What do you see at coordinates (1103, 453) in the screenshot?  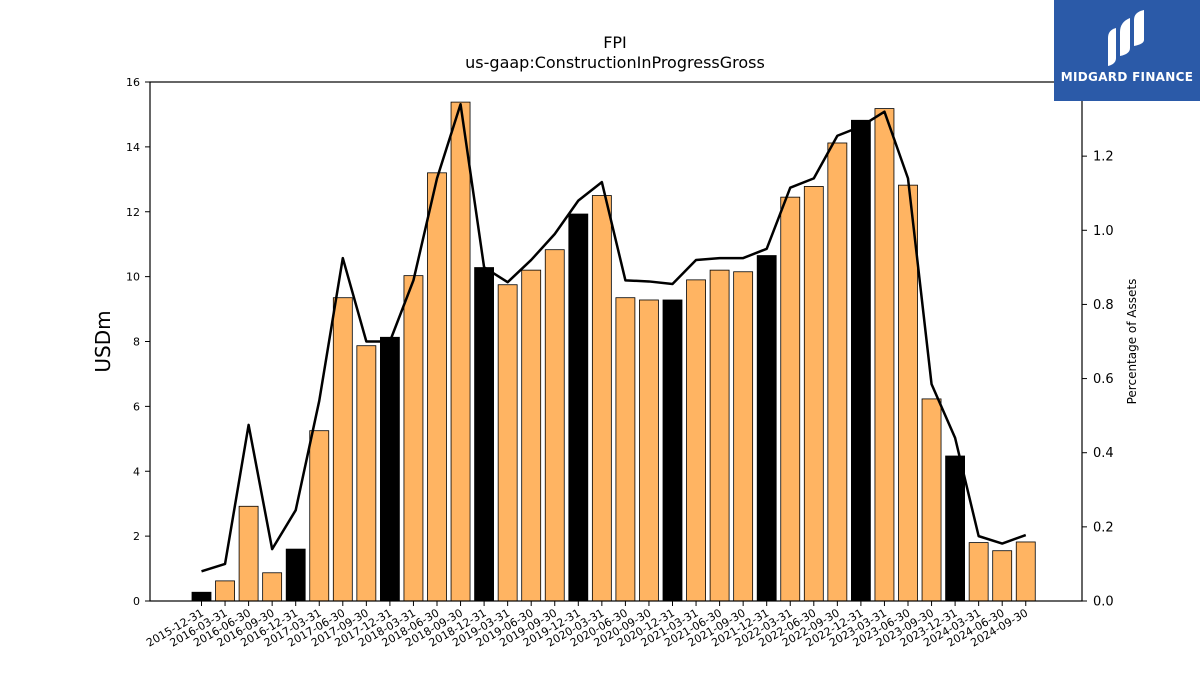 I see `y2-tick-label: 0.4` at bounding box center [1103, 453].